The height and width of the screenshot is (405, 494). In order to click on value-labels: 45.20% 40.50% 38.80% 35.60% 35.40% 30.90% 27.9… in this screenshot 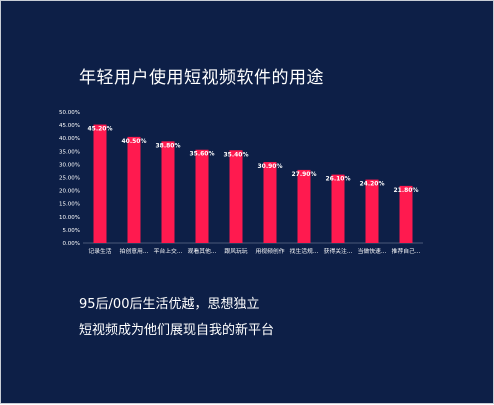, I will do `click(253, 160)`.